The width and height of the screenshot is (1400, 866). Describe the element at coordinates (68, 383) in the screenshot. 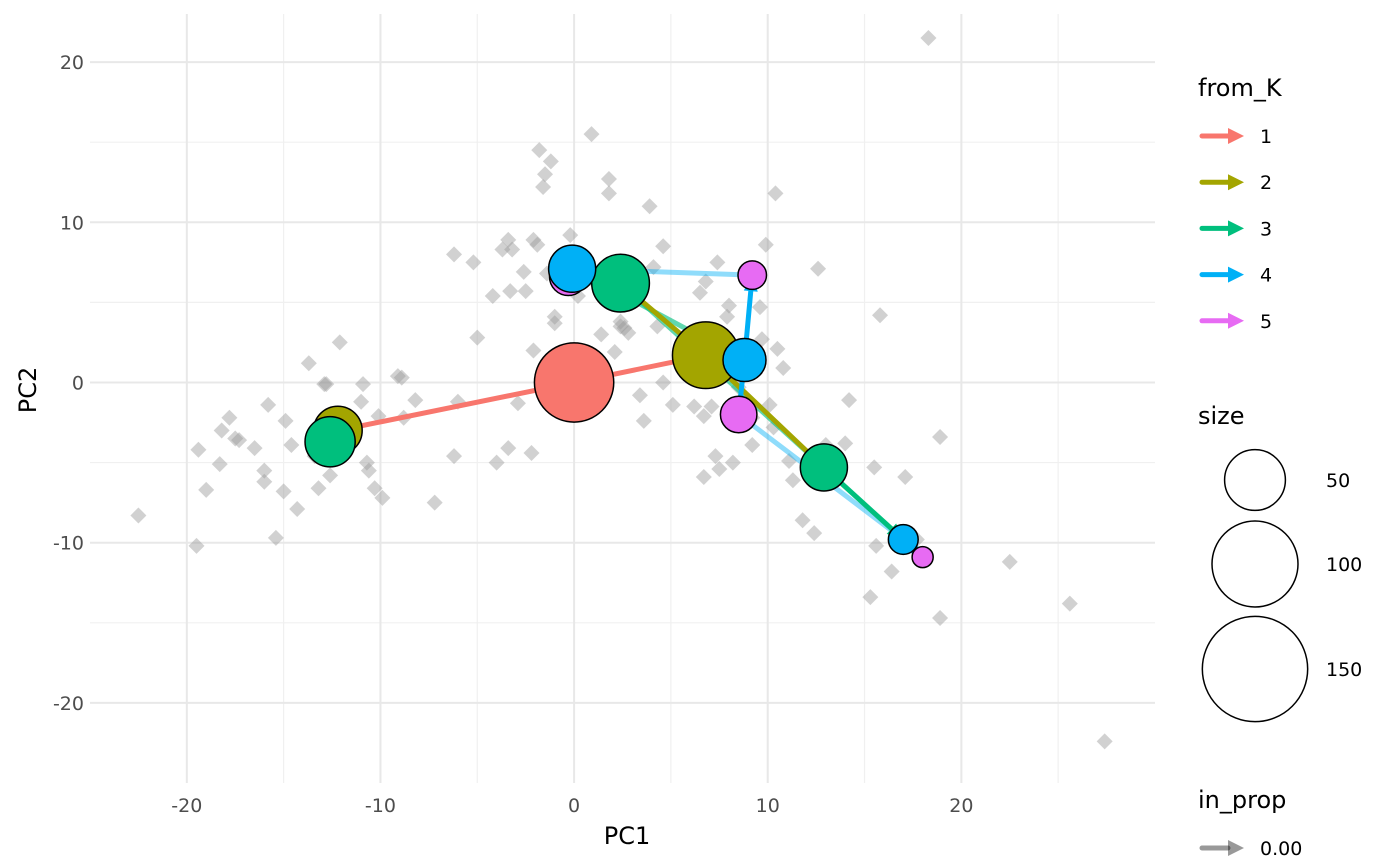

I see `y-axis-ticks: -20 -10 0 10 20` at that location.